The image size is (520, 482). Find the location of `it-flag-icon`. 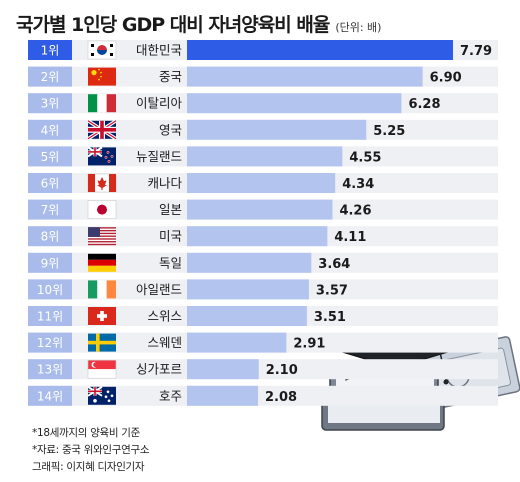

it-flag-icon is located at coordinates (102, 103).